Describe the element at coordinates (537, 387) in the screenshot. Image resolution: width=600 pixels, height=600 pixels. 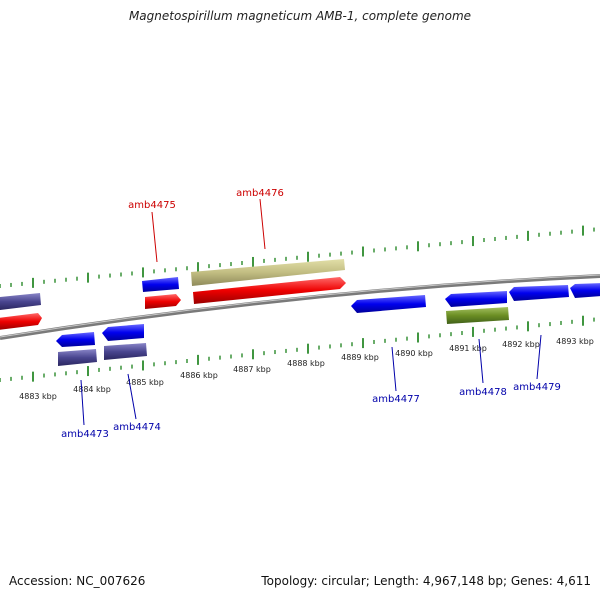
I see `gene-label-amb4479: amb4479` at that location.